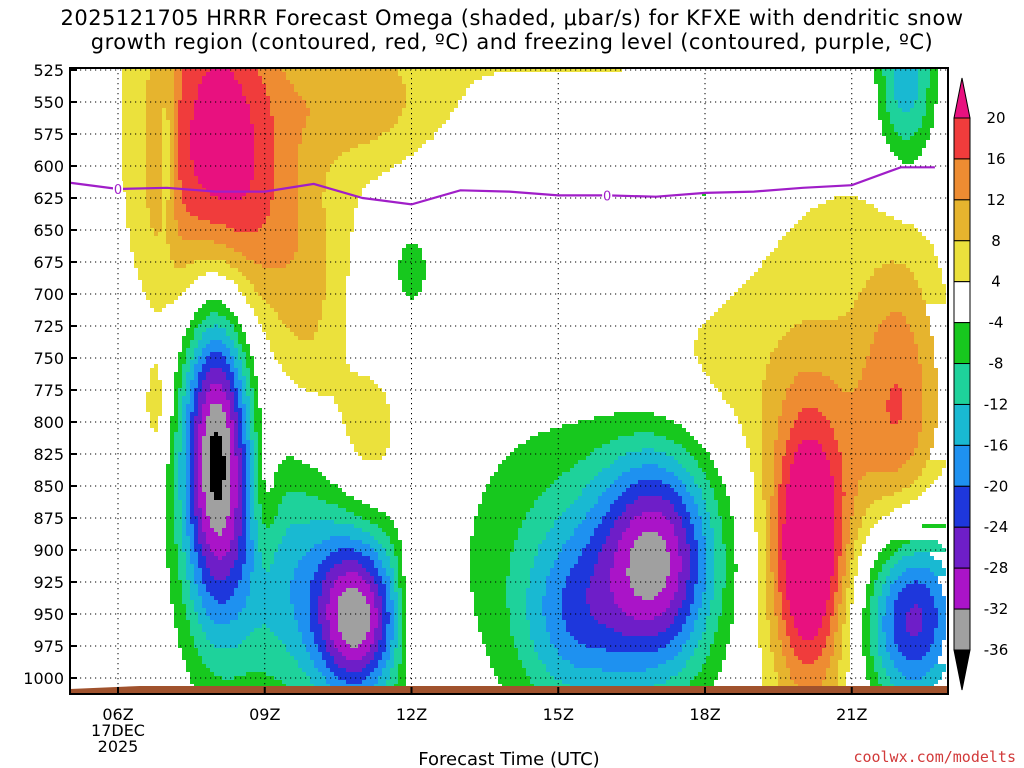  Describe the element at coordinates (934, 757) in the screenshot. I see `credit-text: coolwx.com/modelts` at that location.